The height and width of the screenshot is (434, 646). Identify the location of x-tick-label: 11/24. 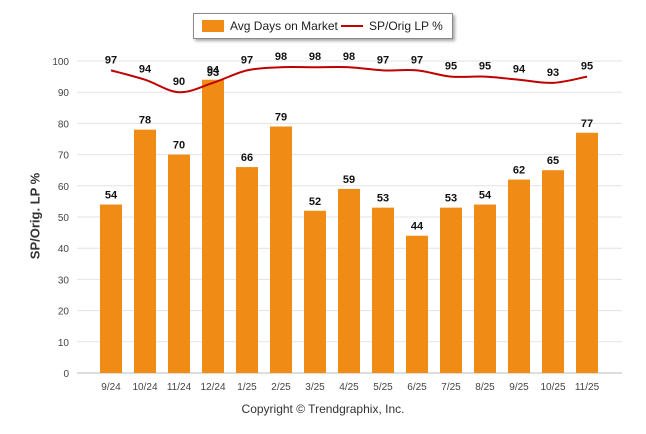
(179, 387).